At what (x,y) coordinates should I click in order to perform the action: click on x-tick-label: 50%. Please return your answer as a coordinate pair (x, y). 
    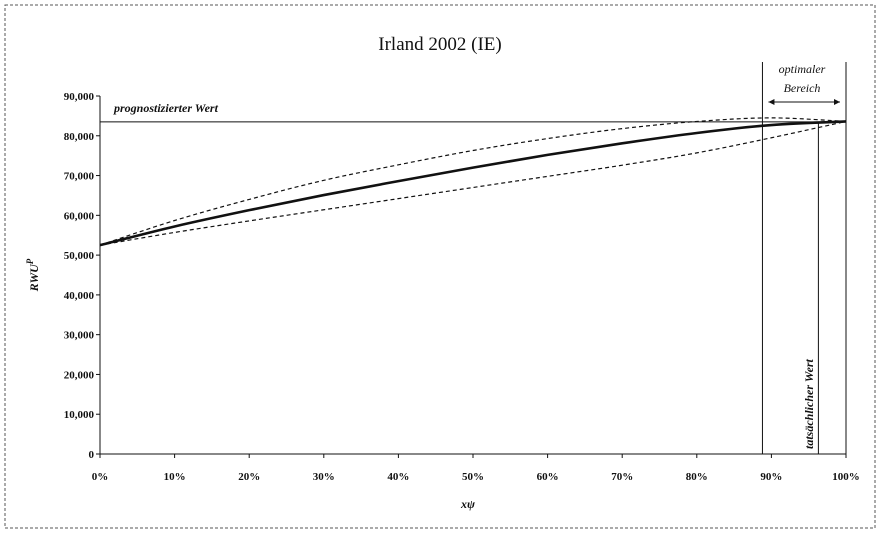
    Looking at the image, I should click on (473, 477).